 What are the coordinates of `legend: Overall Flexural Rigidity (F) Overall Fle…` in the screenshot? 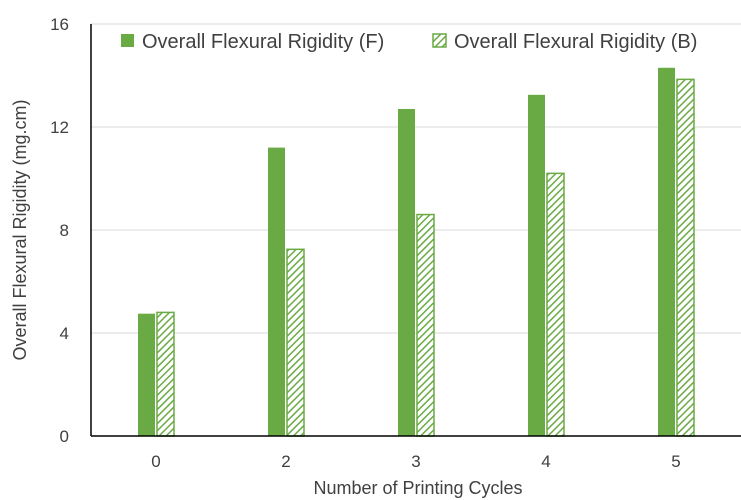 It's located at (409, 42).